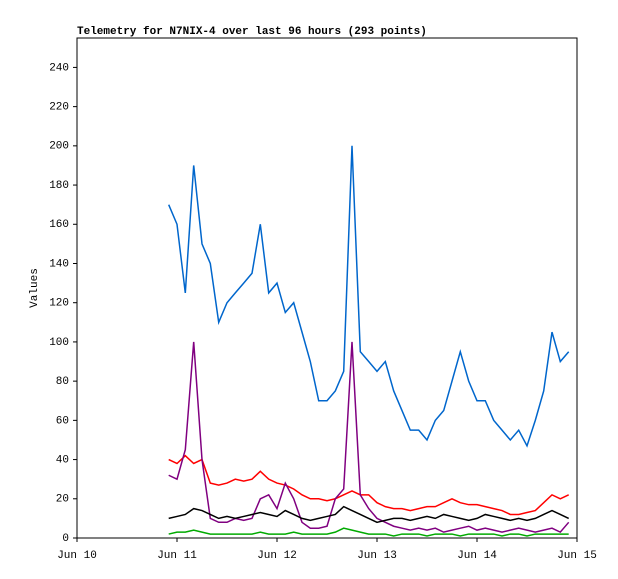  What do you see at coordinates (377, 556) in the screenshot?
I see `x-tick-label: Jun 13` at bounding box center [377, 556].